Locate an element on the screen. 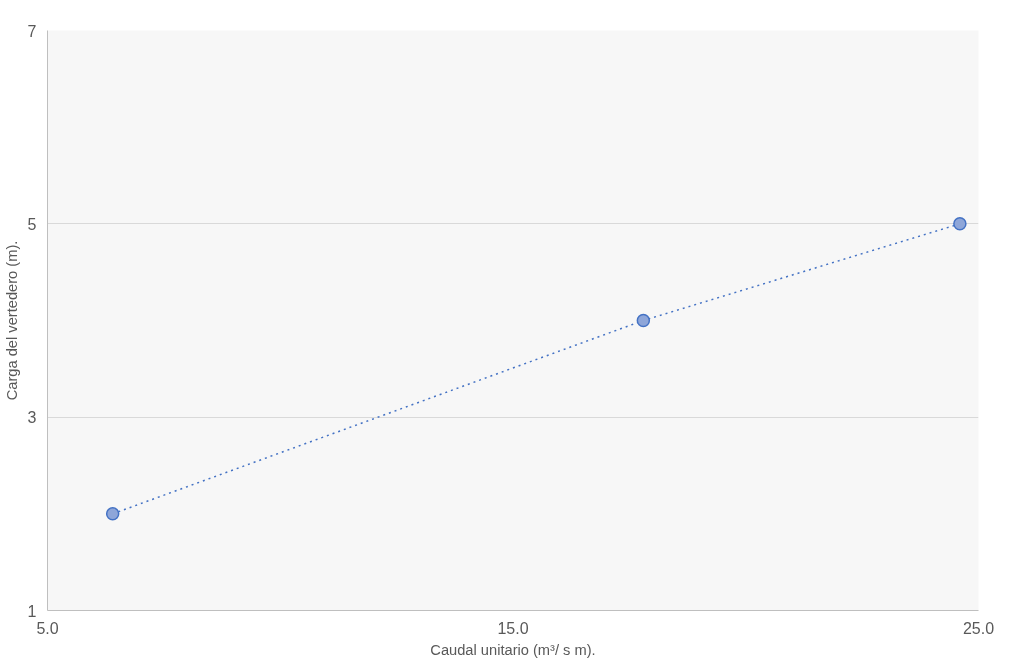 Image resolution: width=1022 pixels, height=664 pixels. y-tick-label: 7 is located at coordinates (32, 31).